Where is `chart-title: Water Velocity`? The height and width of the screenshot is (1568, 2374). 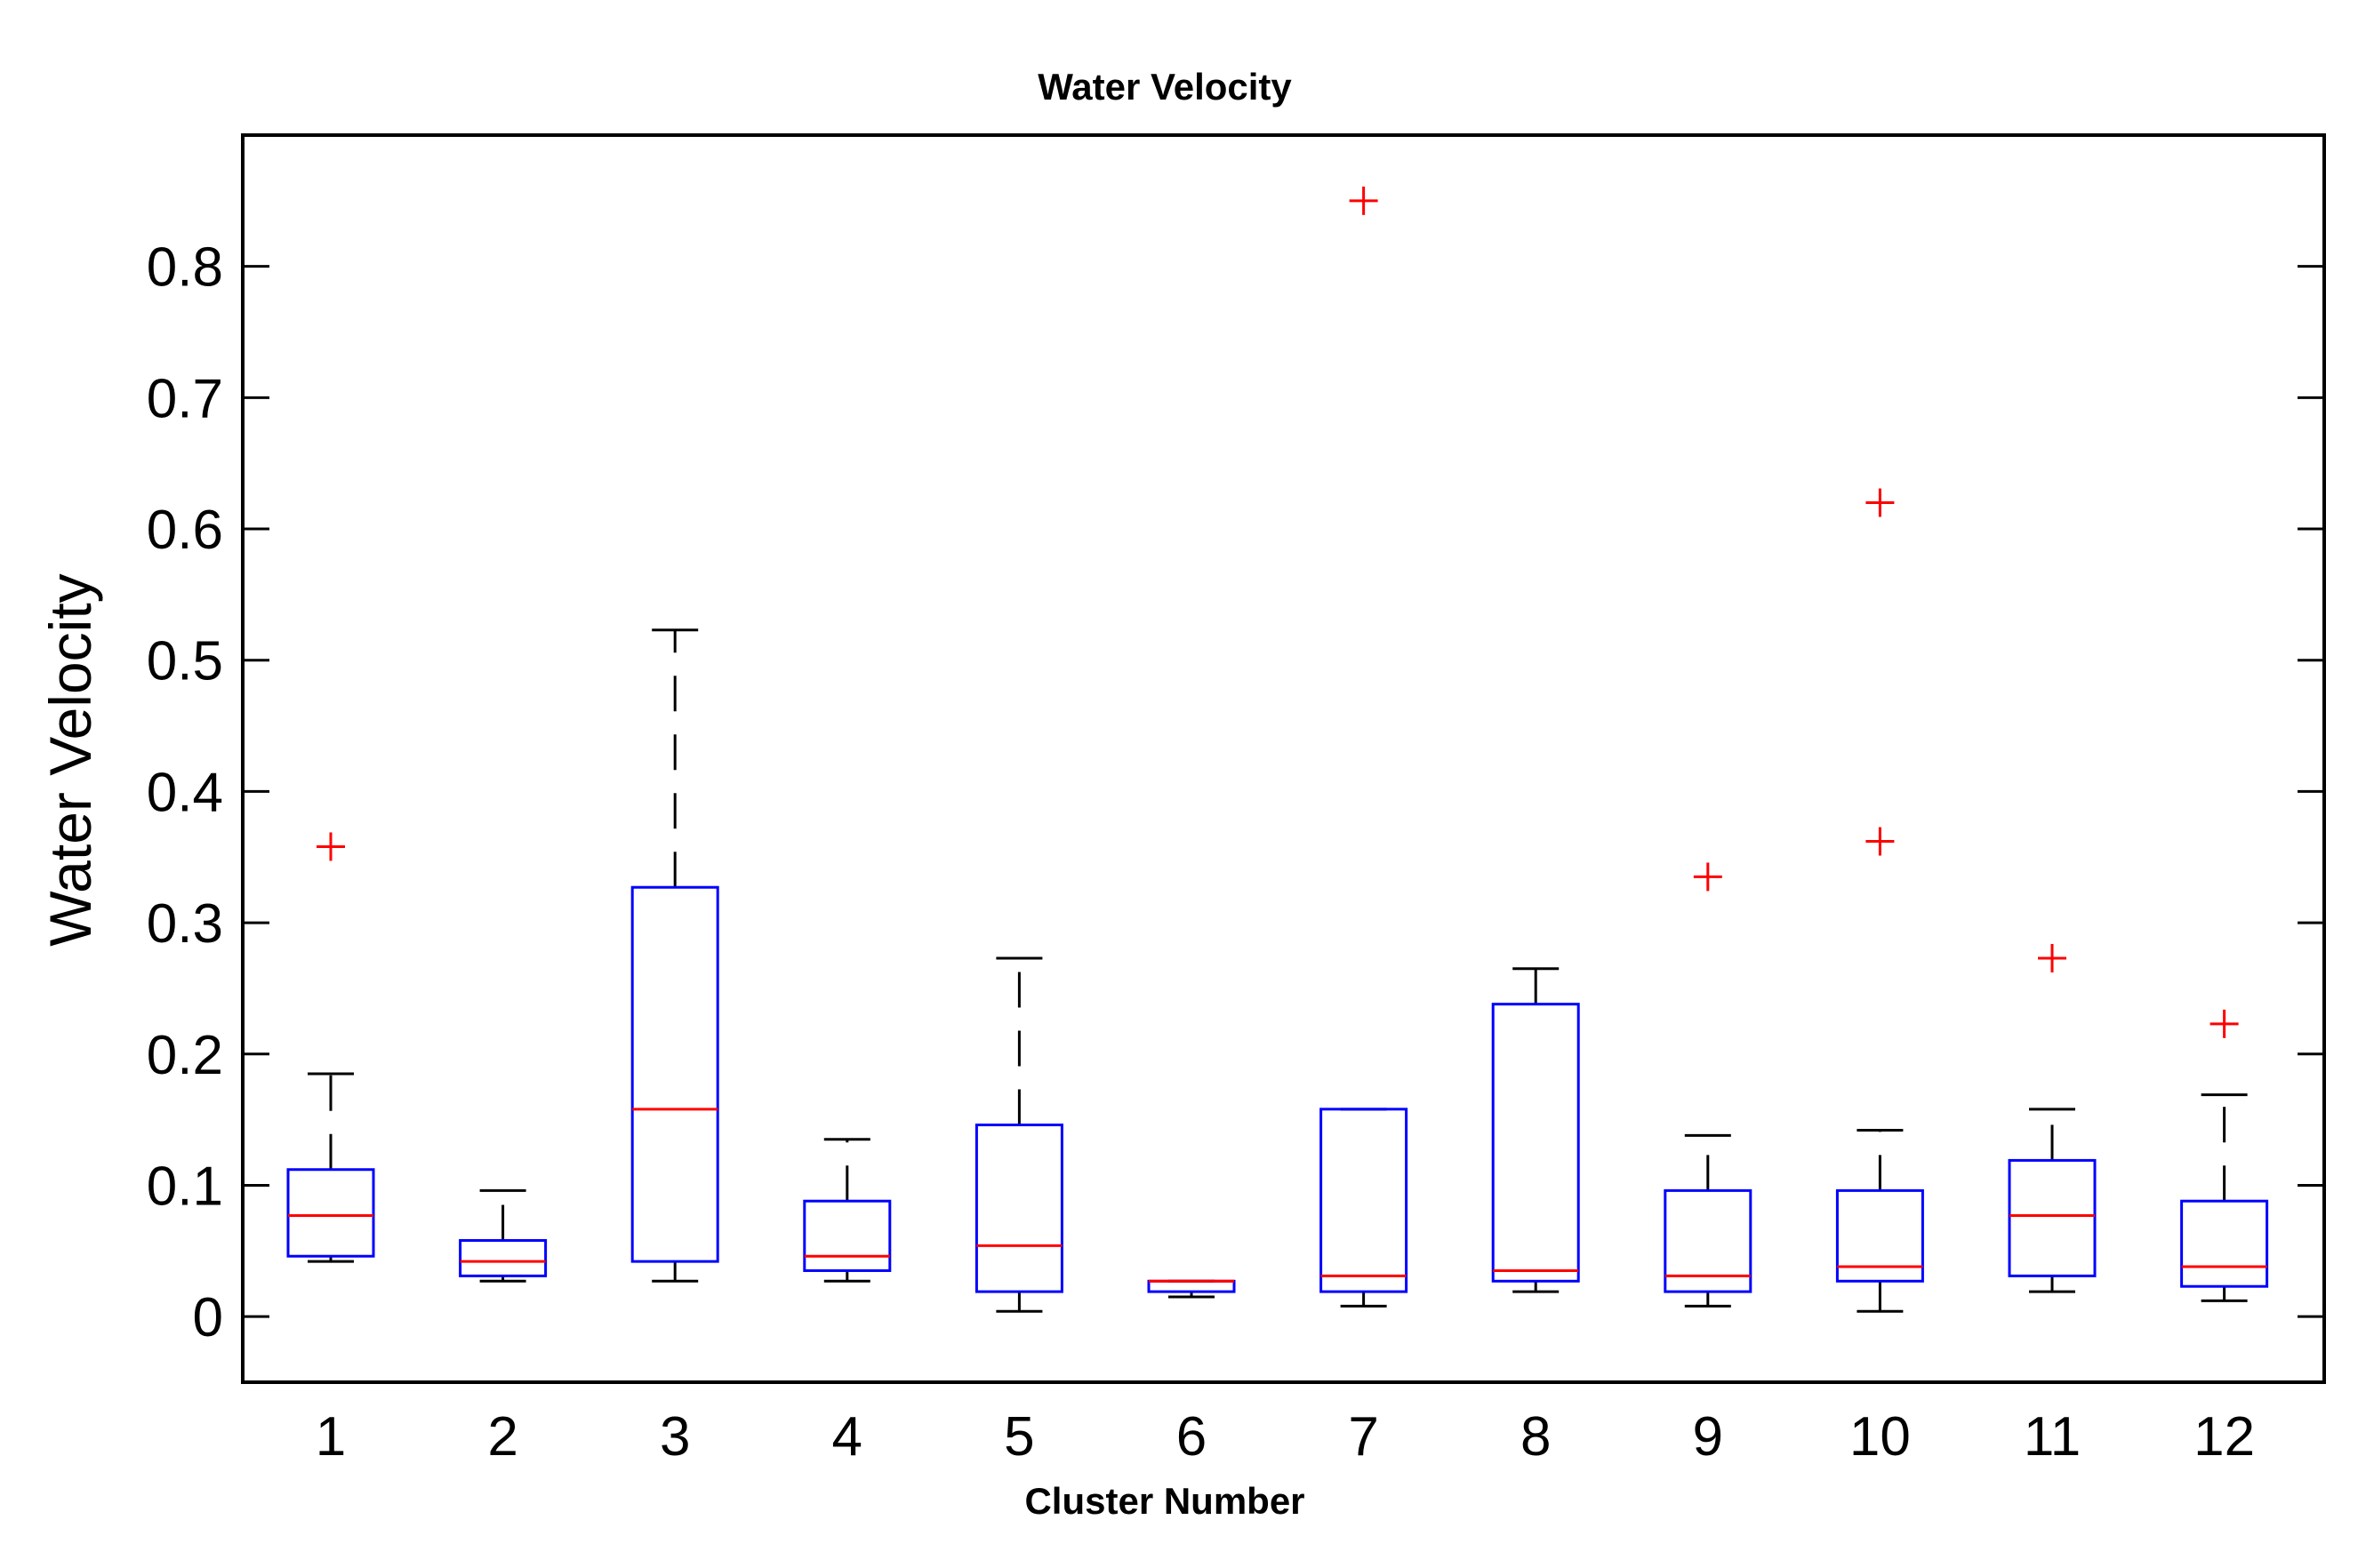 chart-title: Water Velocity is located at coordinates (1165, 87).